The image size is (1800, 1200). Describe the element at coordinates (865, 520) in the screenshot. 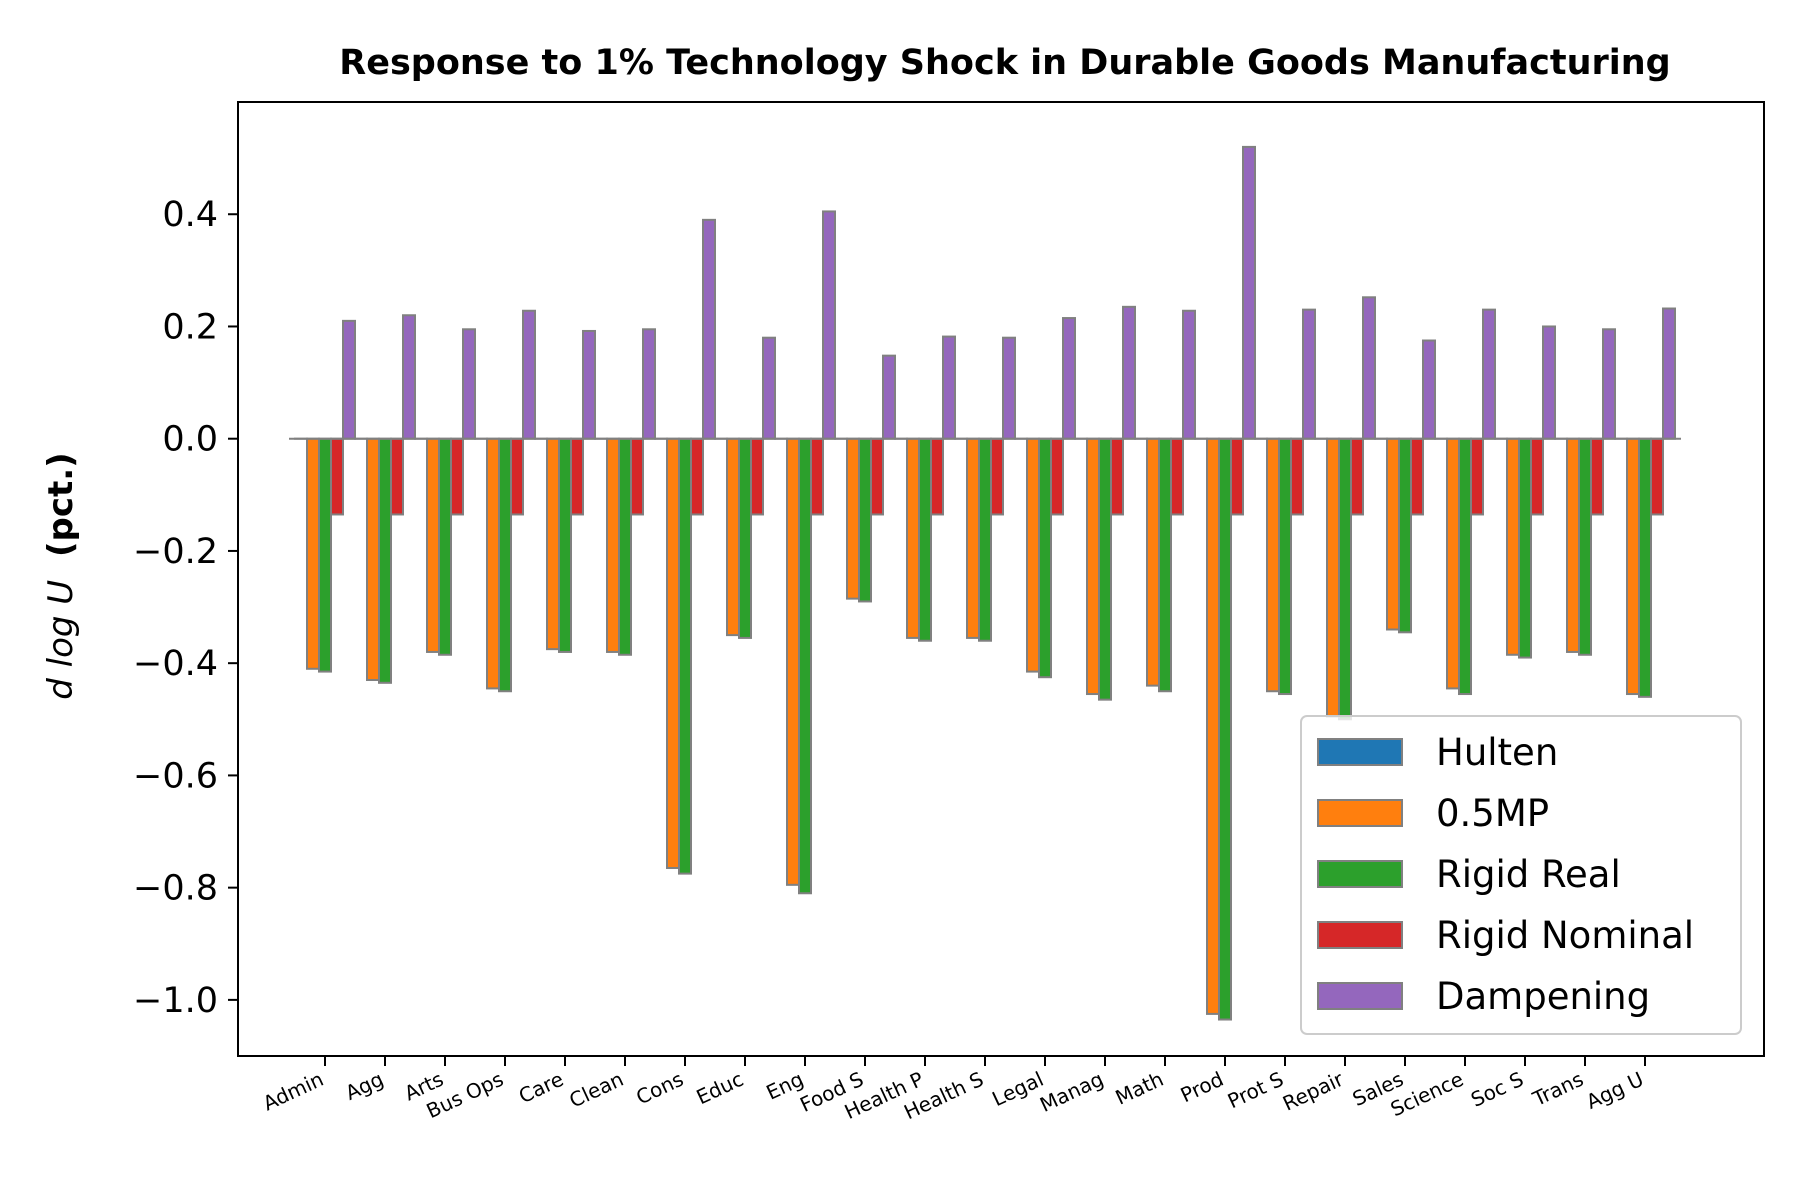

I see `bar-rigid-real-food-s` at that location.